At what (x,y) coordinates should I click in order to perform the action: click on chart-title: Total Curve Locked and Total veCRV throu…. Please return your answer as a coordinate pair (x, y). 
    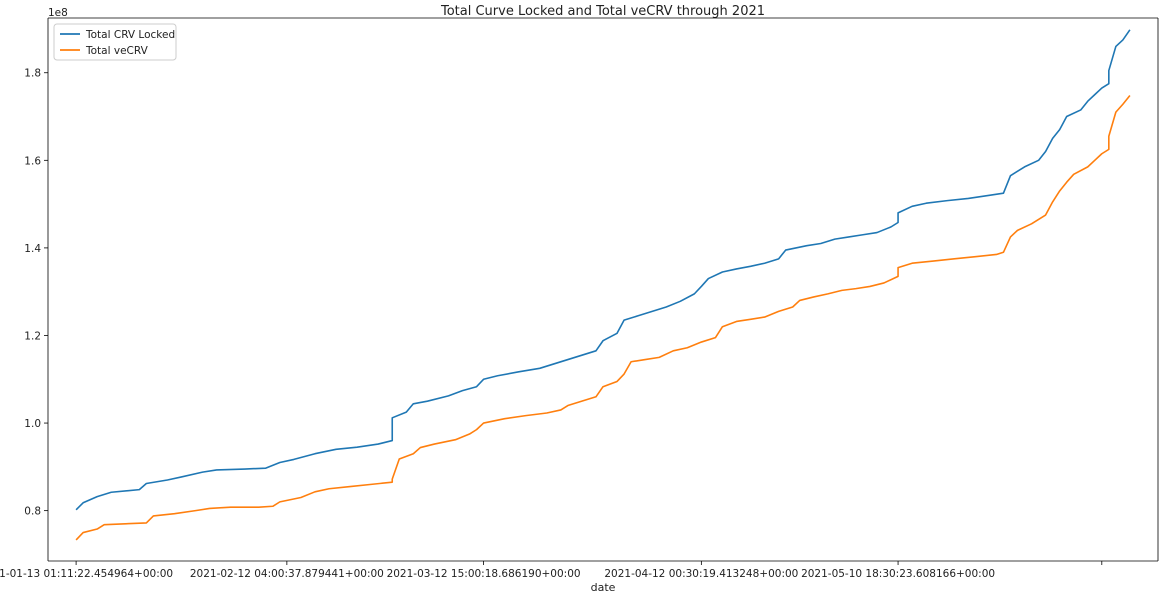
    Looking at the image, I should click on (602, 11).